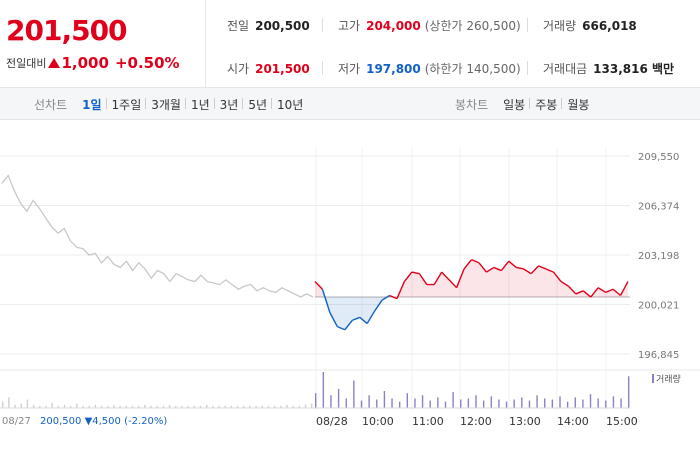 This screenshot has width=700, height=450. I want to click on tab-10y: 10년, so click(289, 104).